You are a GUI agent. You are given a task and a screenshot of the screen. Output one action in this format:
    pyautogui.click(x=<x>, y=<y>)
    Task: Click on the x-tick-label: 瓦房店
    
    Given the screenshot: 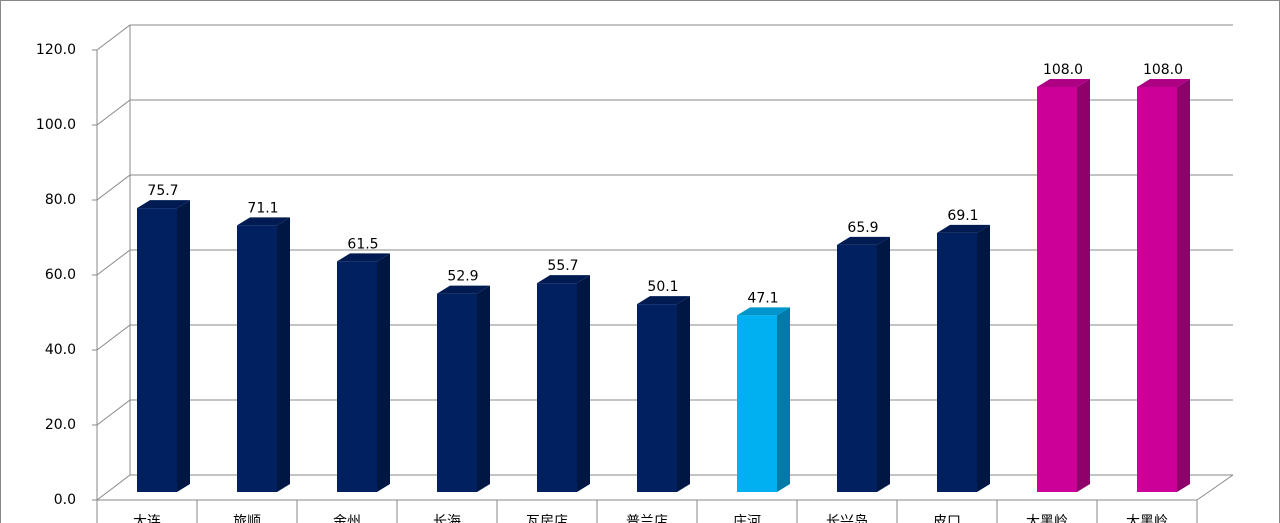 What is the action you would take?
    pyautogui.click(x=547, y=518)
    